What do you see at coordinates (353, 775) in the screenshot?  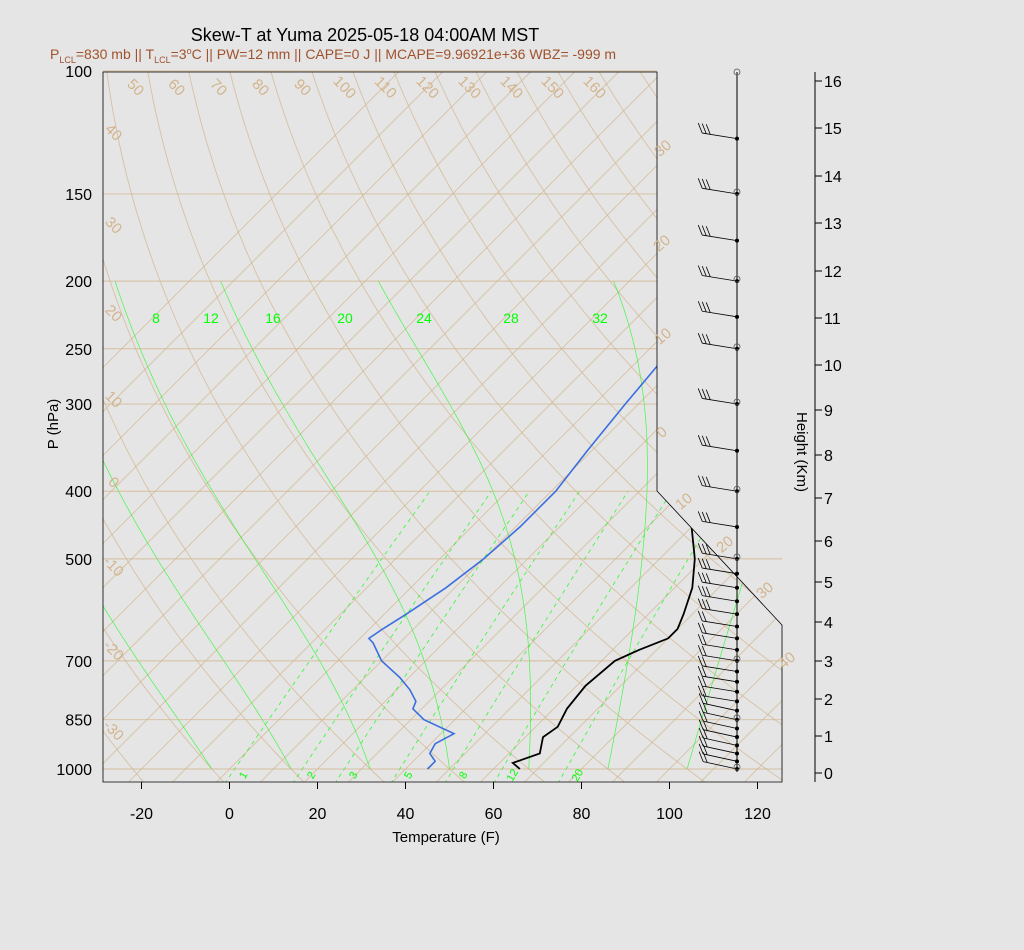 I see `mixing-ratio-label-bottom: 3` at bounding box center [353, 775].